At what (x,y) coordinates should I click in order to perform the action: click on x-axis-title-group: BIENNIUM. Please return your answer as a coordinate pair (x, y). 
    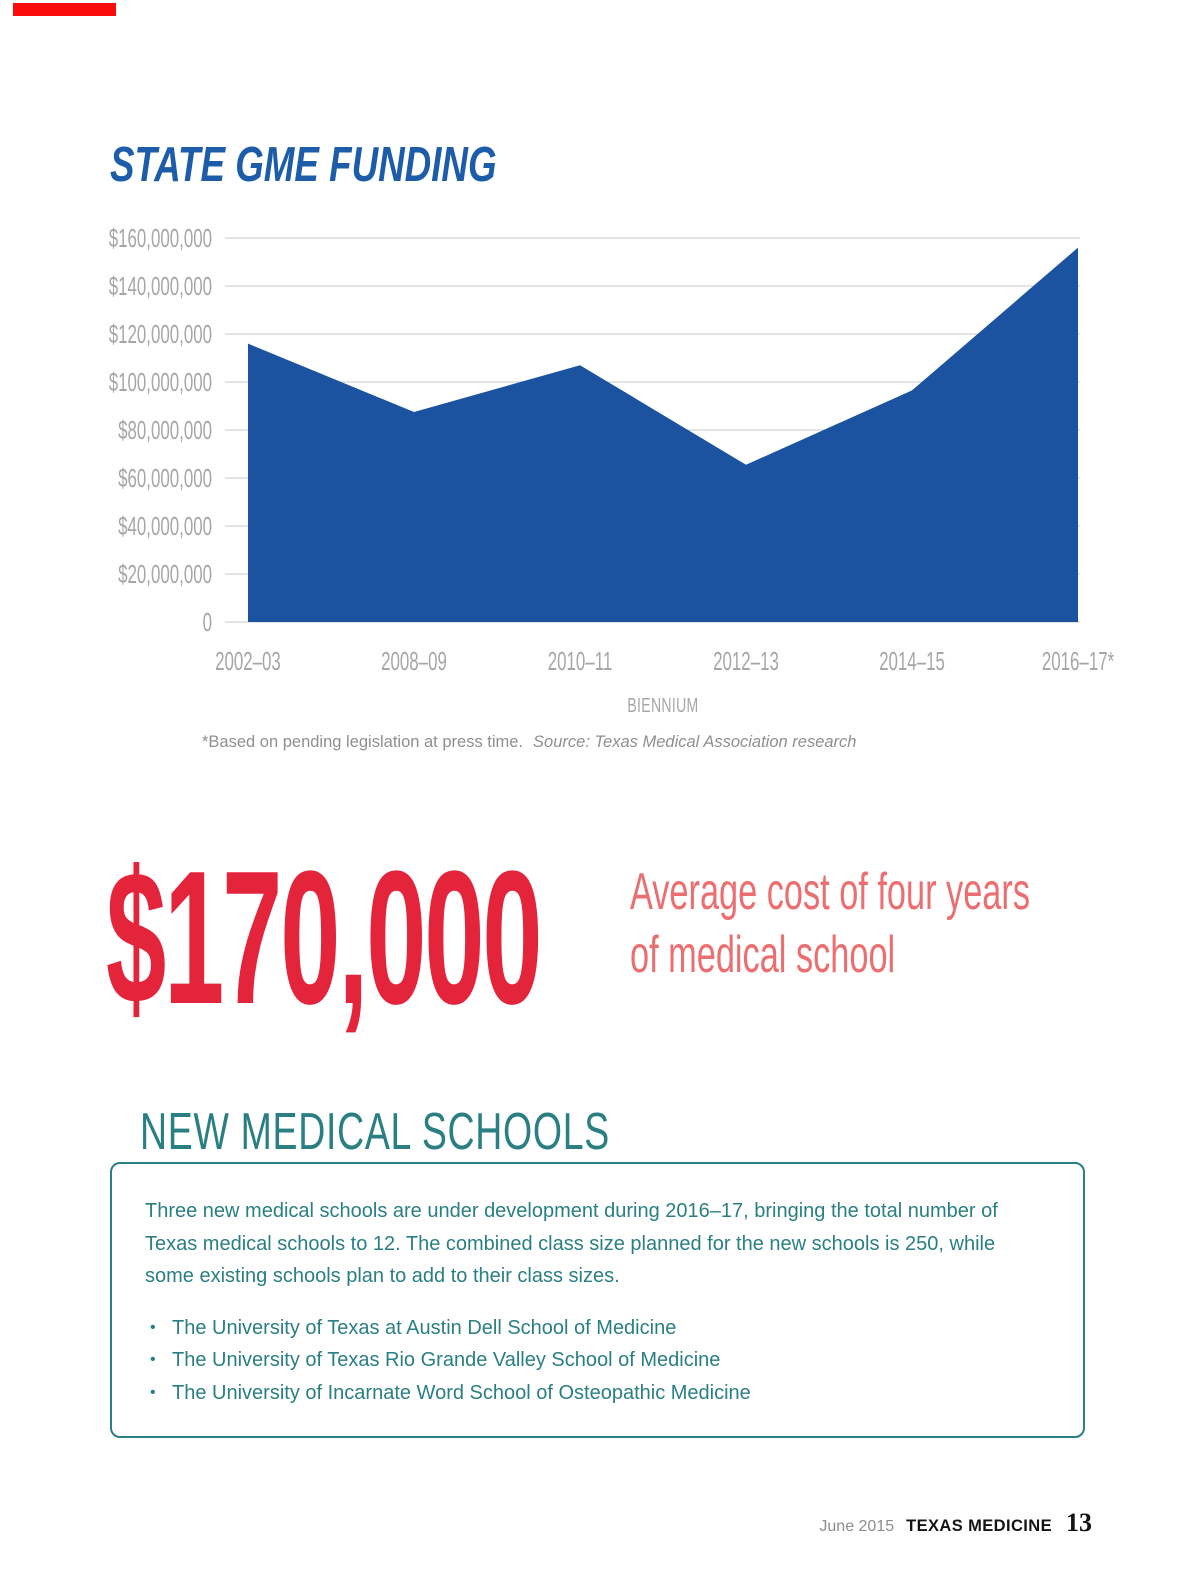
    Looking at the image, I should click on (662, 704).